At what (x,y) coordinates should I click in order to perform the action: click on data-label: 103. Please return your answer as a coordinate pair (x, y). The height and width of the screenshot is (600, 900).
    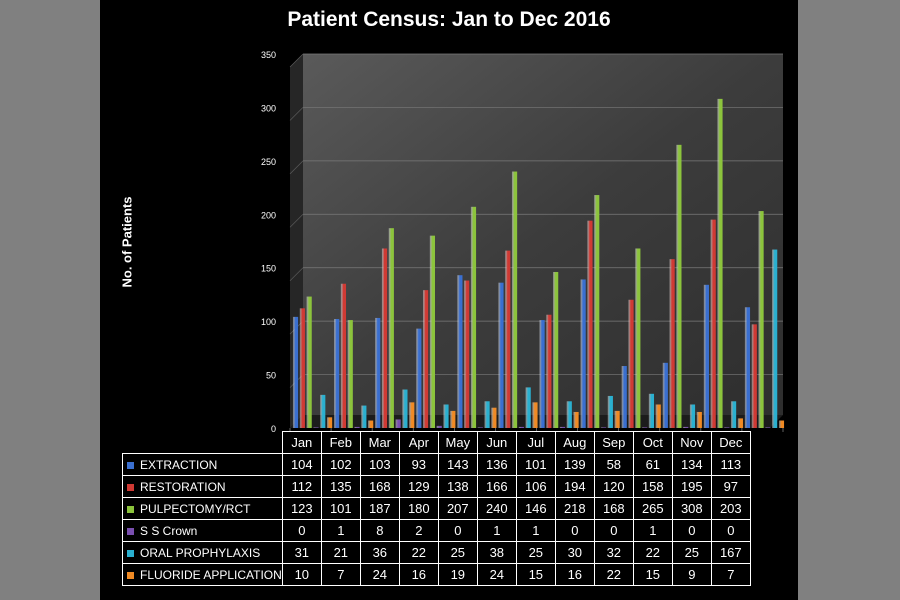
    Looking at the image, I should click on (379, 464).